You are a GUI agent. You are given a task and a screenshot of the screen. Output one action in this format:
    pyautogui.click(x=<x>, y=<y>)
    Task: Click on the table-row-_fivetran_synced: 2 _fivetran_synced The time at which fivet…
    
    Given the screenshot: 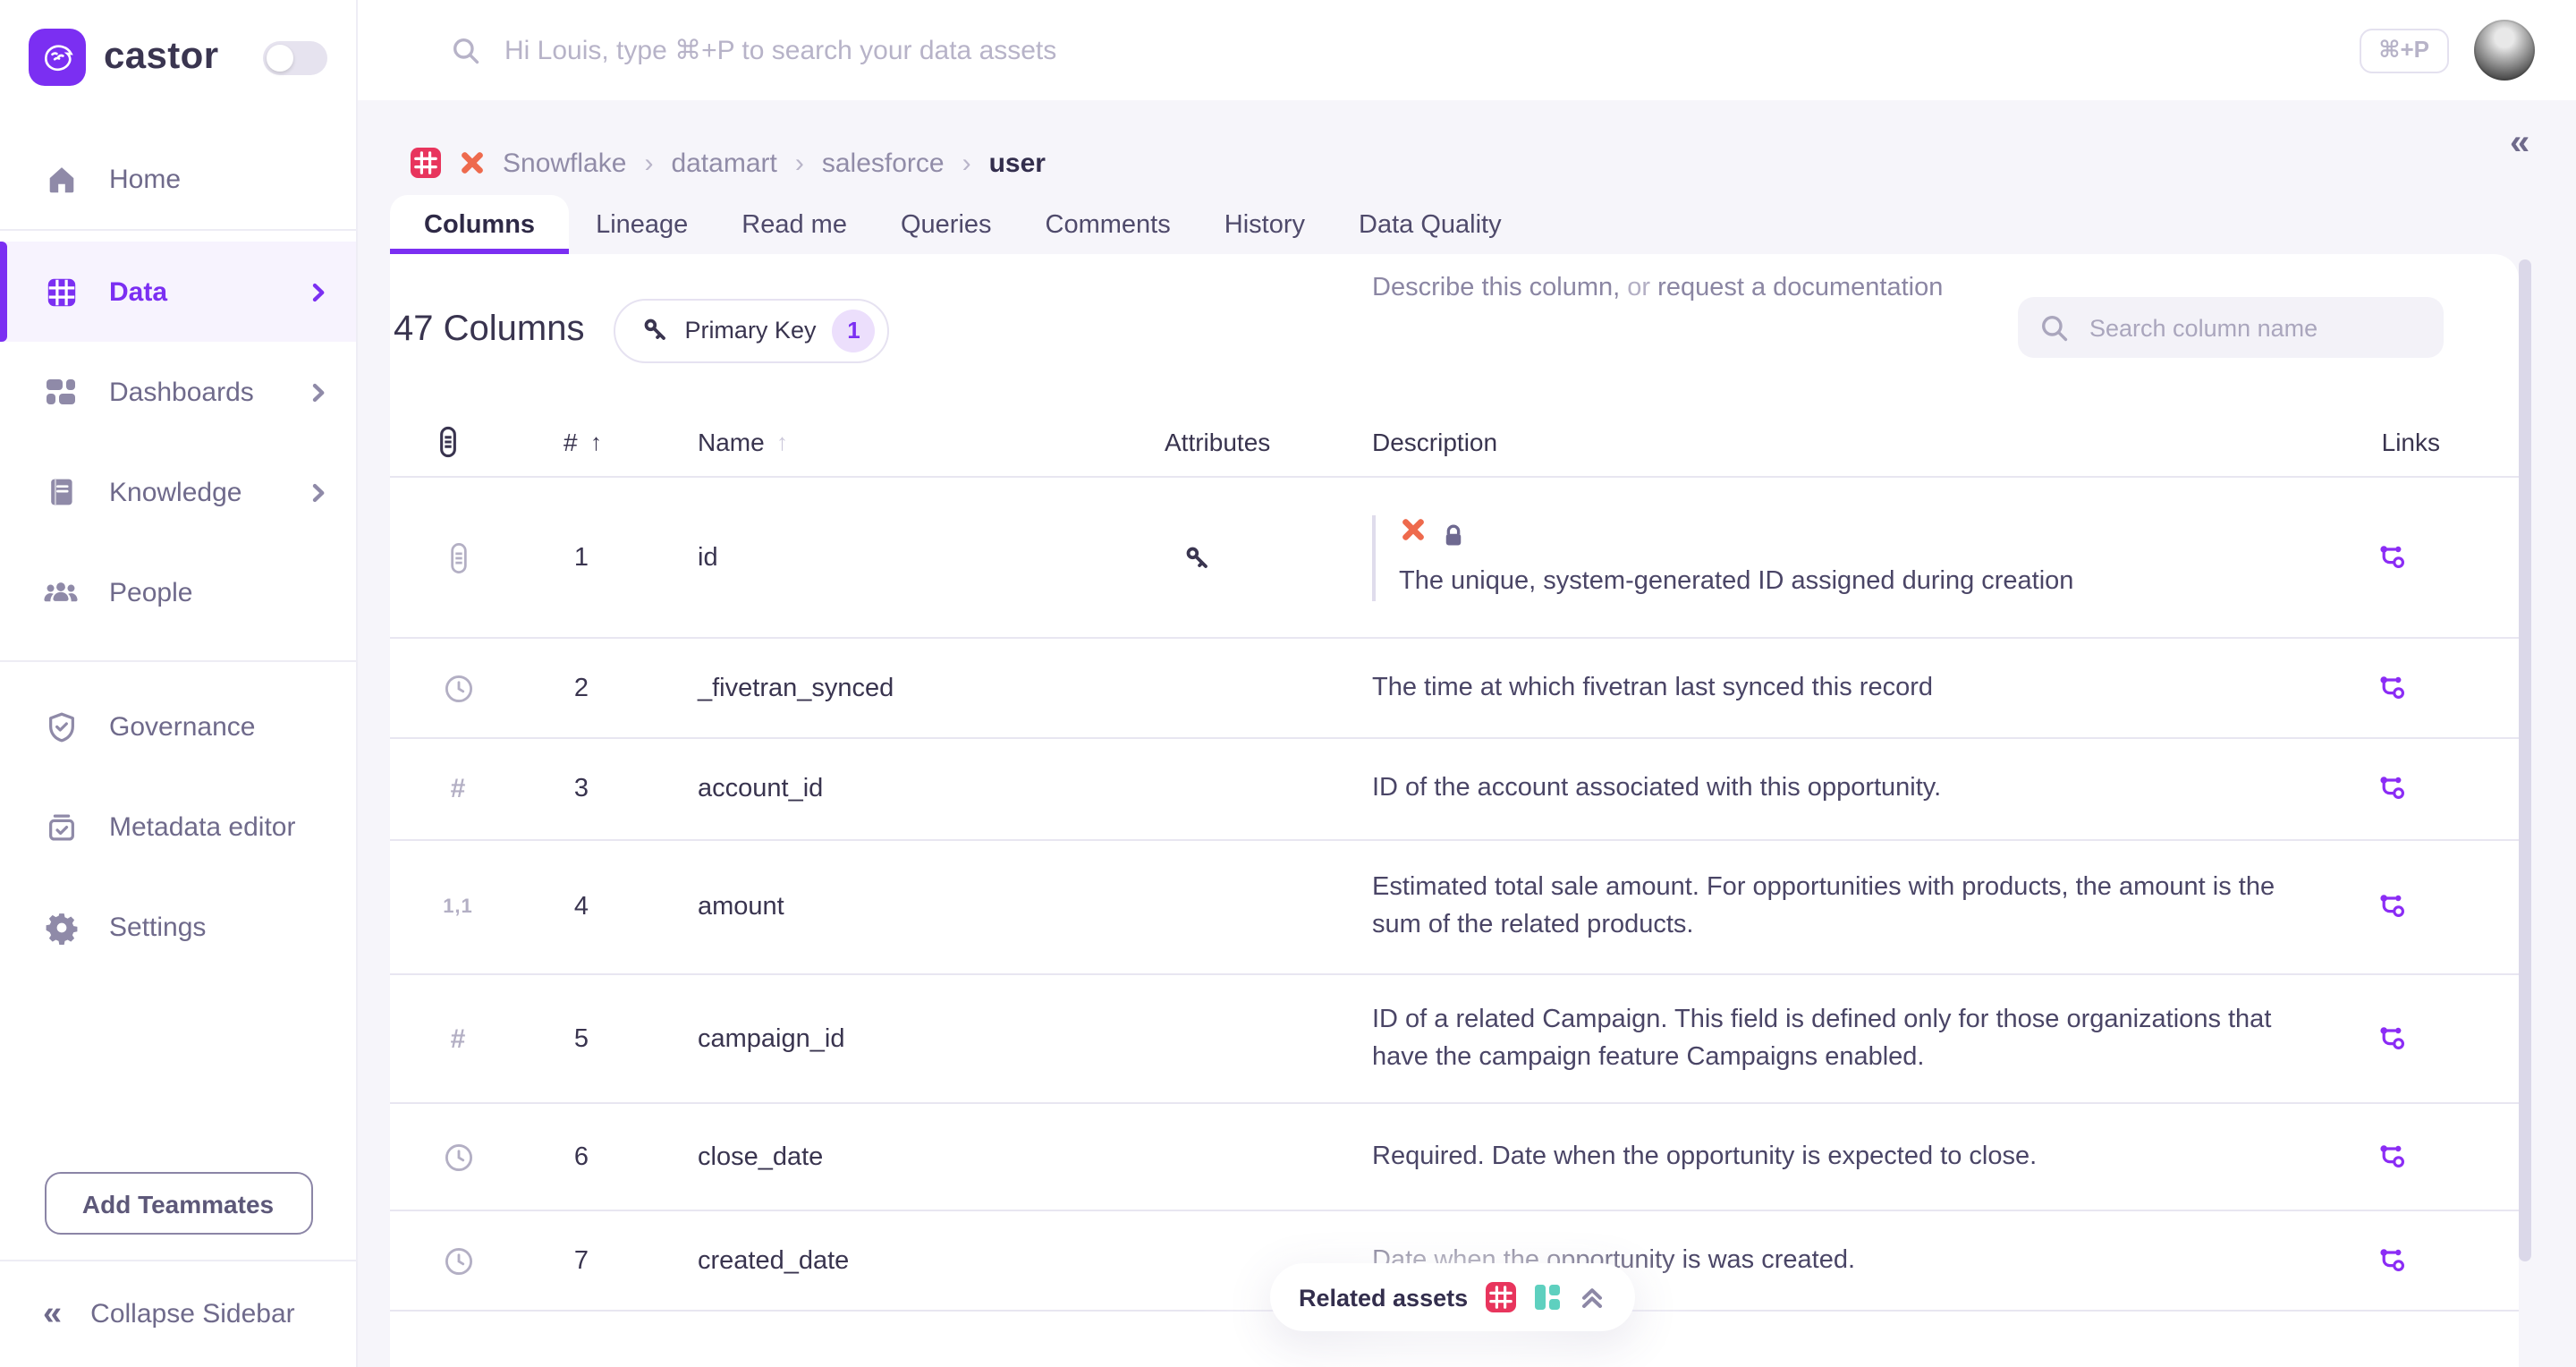 What is the action you would take?
    pyautogui.click(x=1454, y=689)
    